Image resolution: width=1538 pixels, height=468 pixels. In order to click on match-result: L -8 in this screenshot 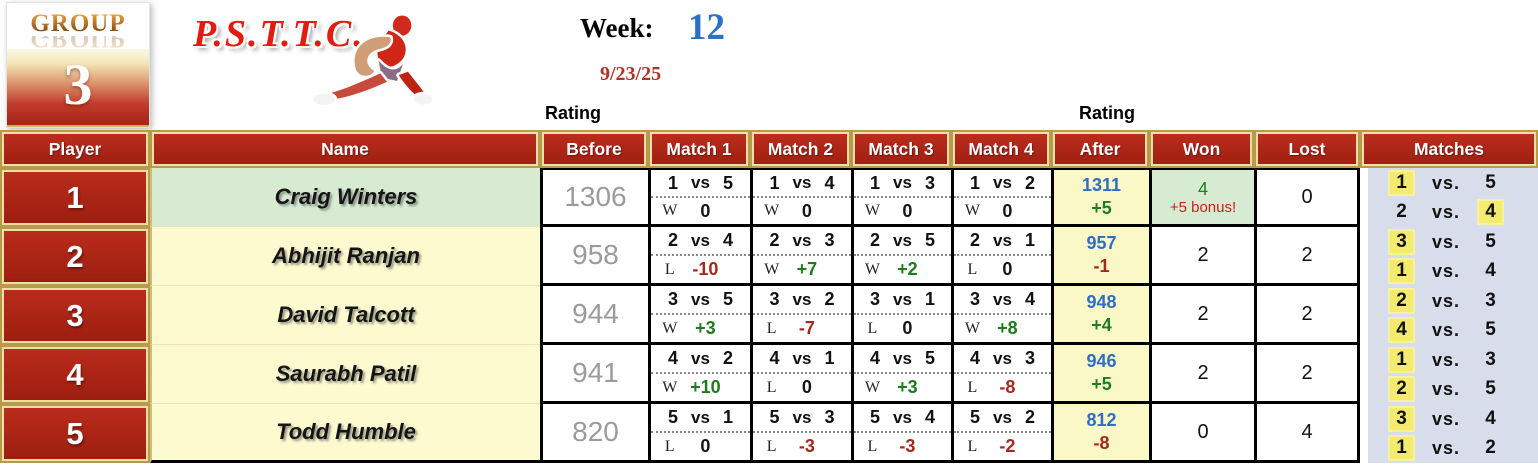, I will do `click(1002, 386)`.